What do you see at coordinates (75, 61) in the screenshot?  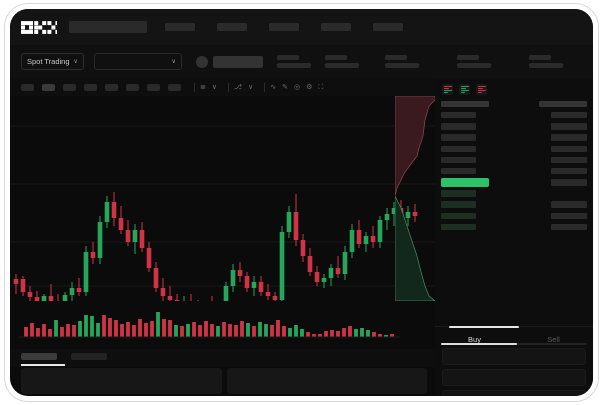 I see `chevron-down-icon: ∨` at bounding box center [75, 61].